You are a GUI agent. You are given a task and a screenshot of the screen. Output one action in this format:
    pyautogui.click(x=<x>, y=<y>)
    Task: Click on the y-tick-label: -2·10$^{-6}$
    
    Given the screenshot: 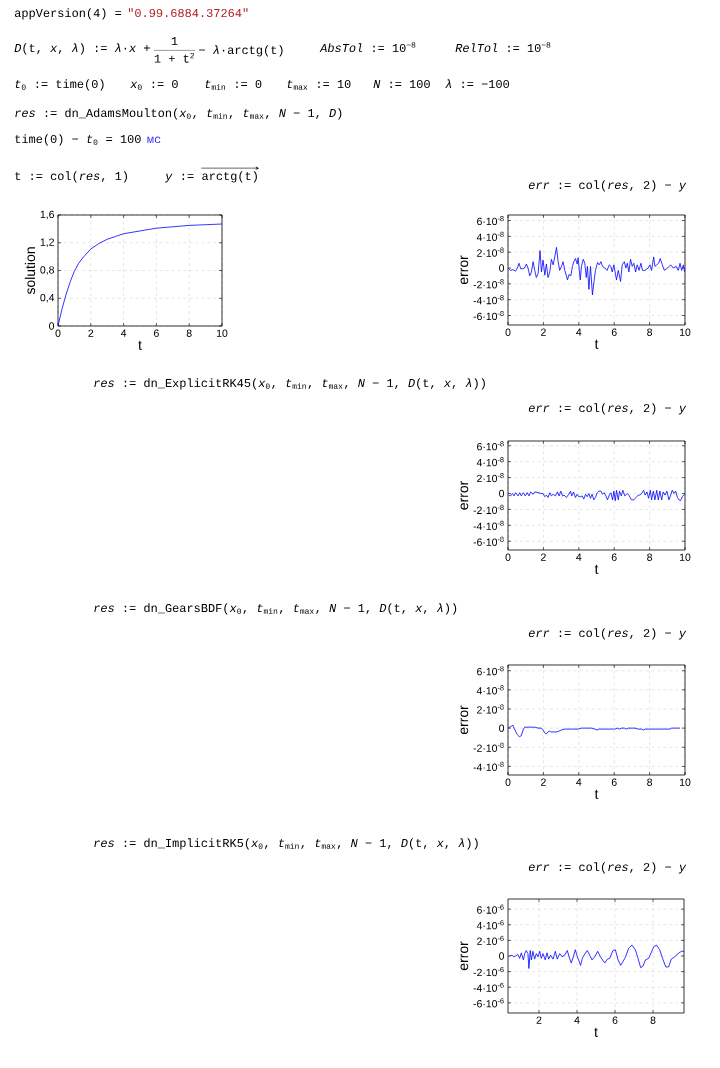 What is the action you would take?
    pyautogui.click(x=488, y=972)
    